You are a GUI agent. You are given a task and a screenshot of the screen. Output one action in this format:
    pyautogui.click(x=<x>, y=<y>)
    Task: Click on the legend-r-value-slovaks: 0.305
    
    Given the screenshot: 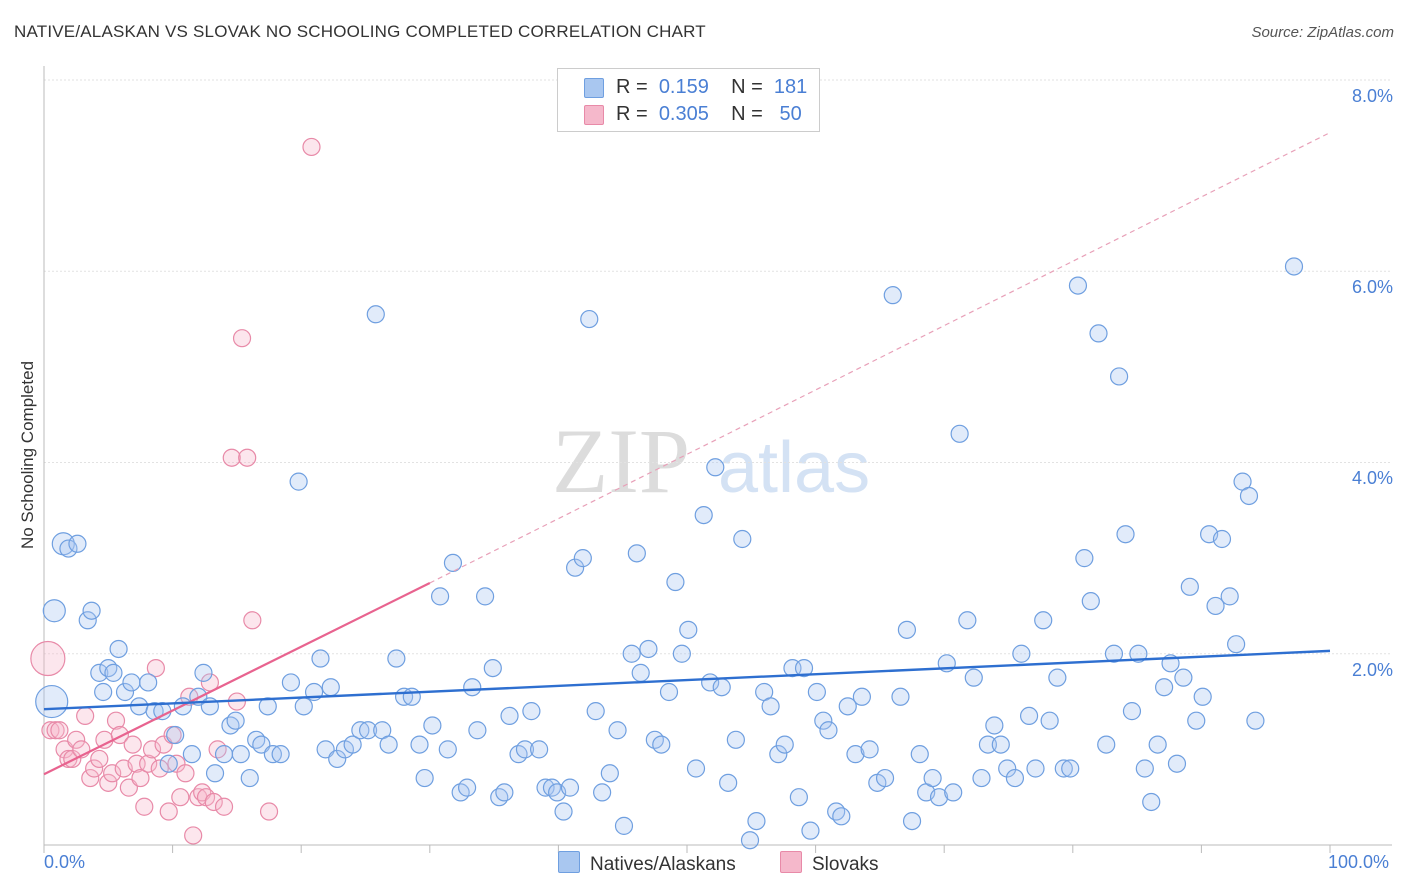 What is the action you would take?
    pyautogui.click(x=683, y=114)
    